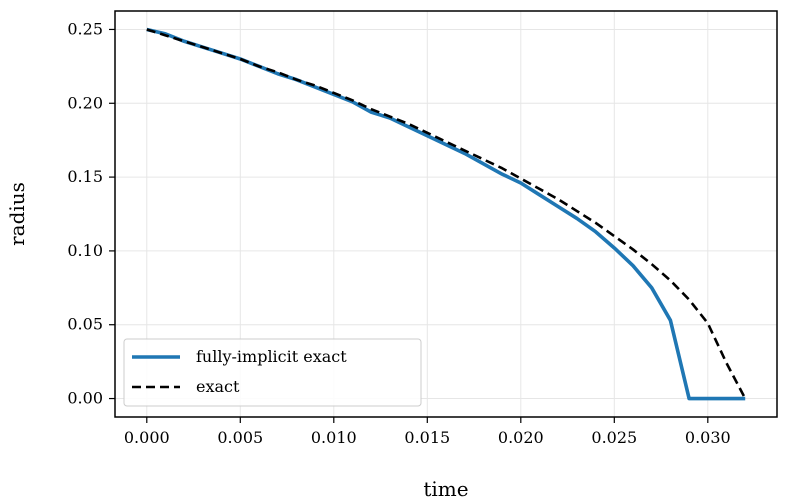 This screenshot has width=788, height=504. What do you see at coordinates (17, 214) in the screenshot?
I see `y-axis-label: radius` at bounding box center [17, 214].